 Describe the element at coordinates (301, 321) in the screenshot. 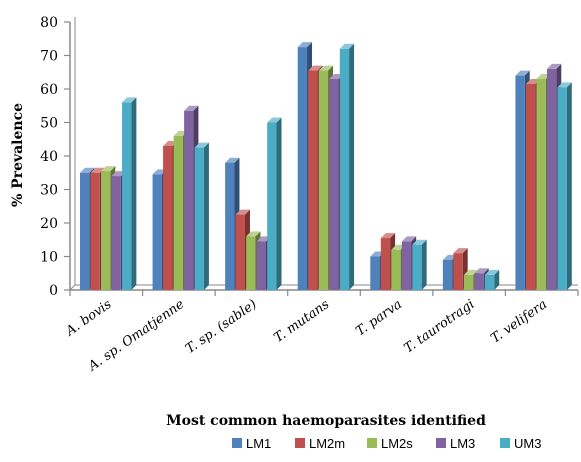

I see `x-category-label: T. mutans` at that location.